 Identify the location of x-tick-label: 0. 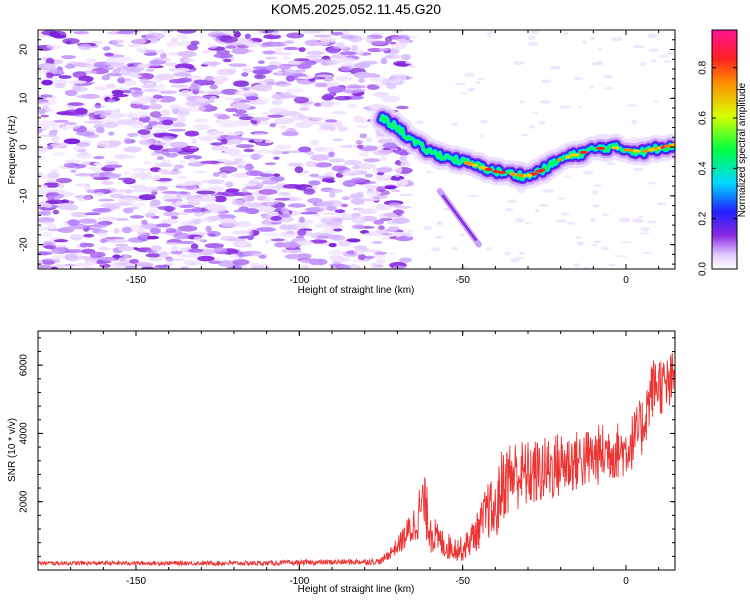
(626, 280).